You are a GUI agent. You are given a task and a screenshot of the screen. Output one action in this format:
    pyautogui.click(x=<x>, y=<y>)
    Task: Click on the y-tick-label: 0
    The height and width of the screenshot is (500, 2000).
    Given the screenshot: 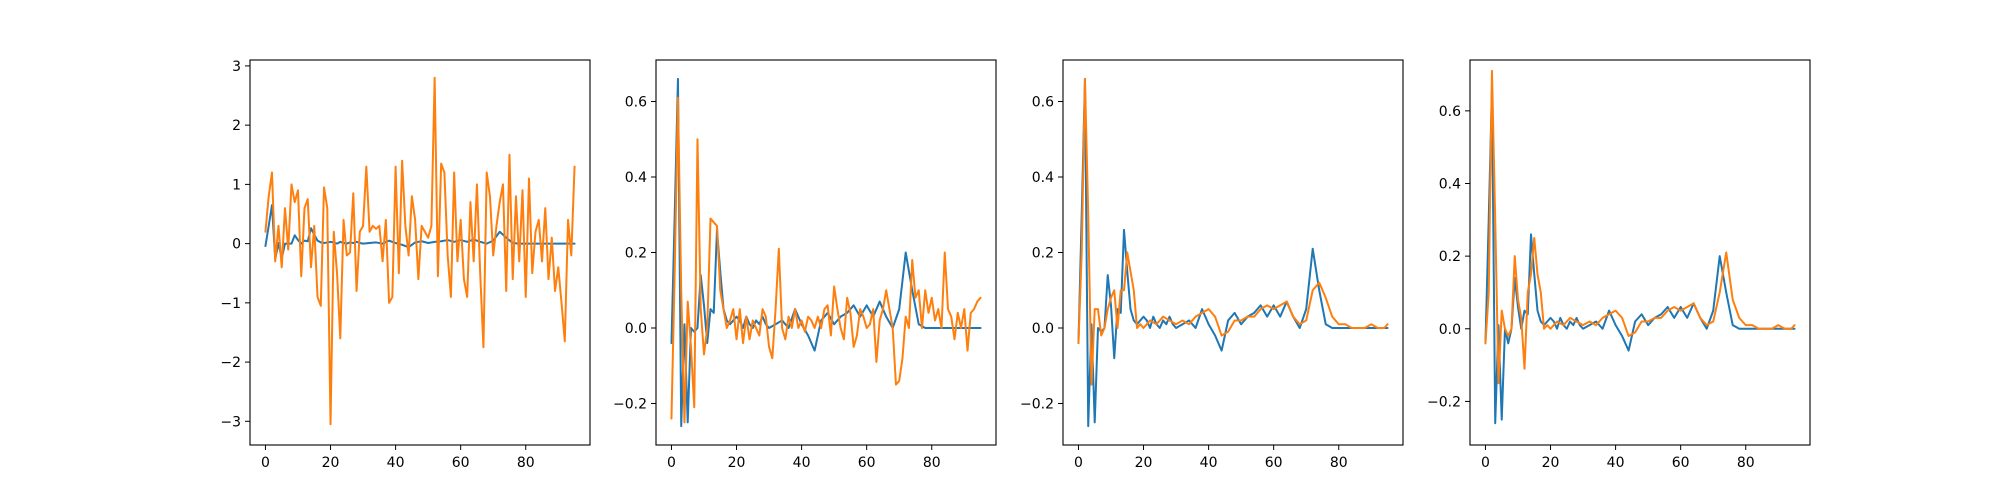 What is the action you would take?
    pyautogui.click(x=236, y=245)
    